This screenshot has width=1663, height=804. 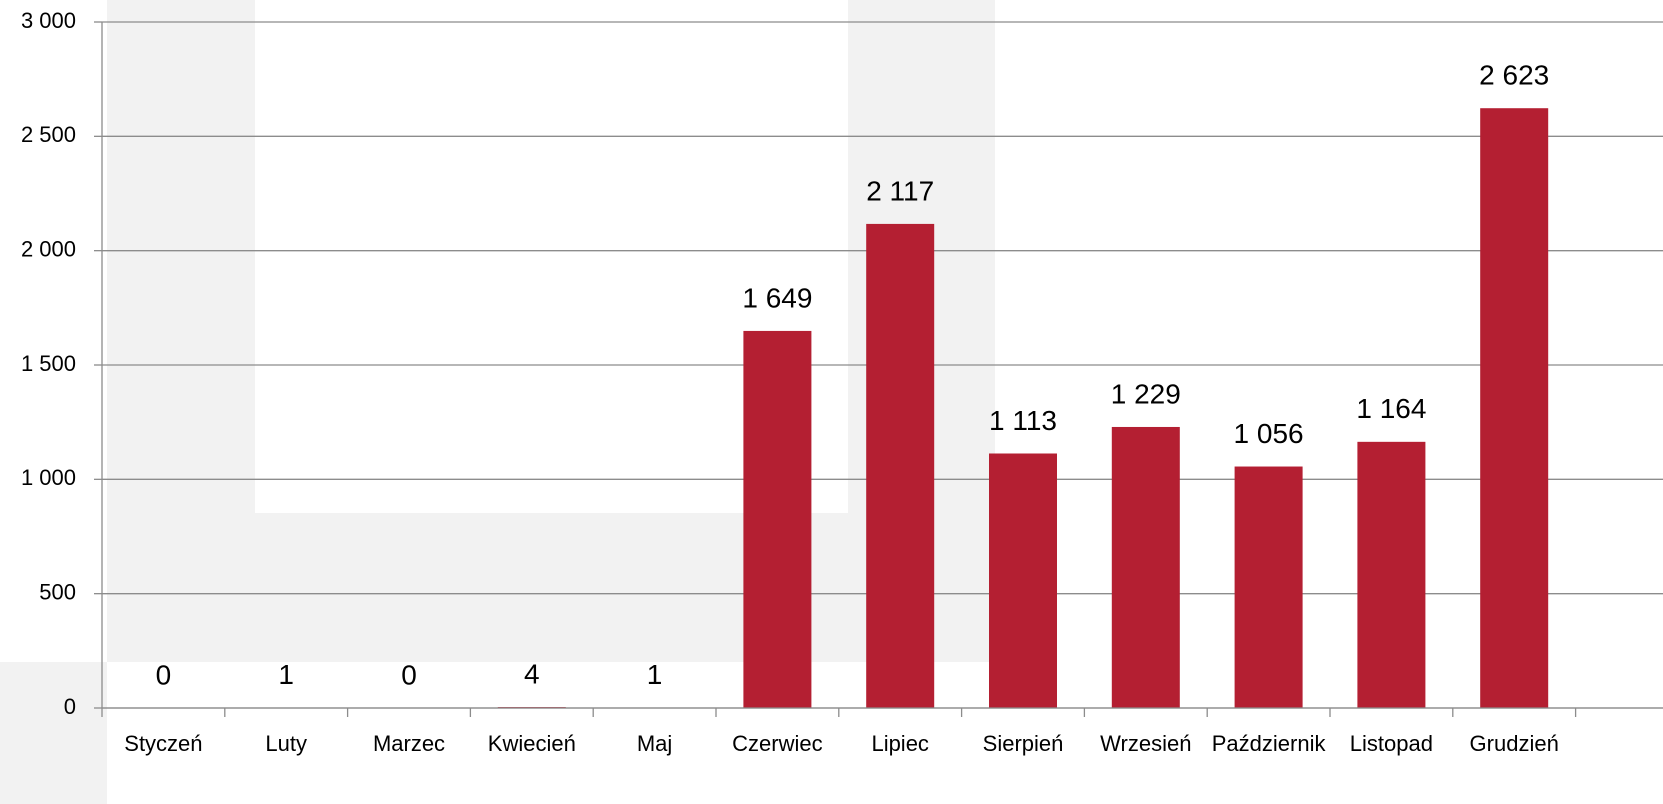 What do you see at coordinates (409, 743) in the screenshot?
I see `x-tick-label: Marzec` at bounding box center [409, 743].